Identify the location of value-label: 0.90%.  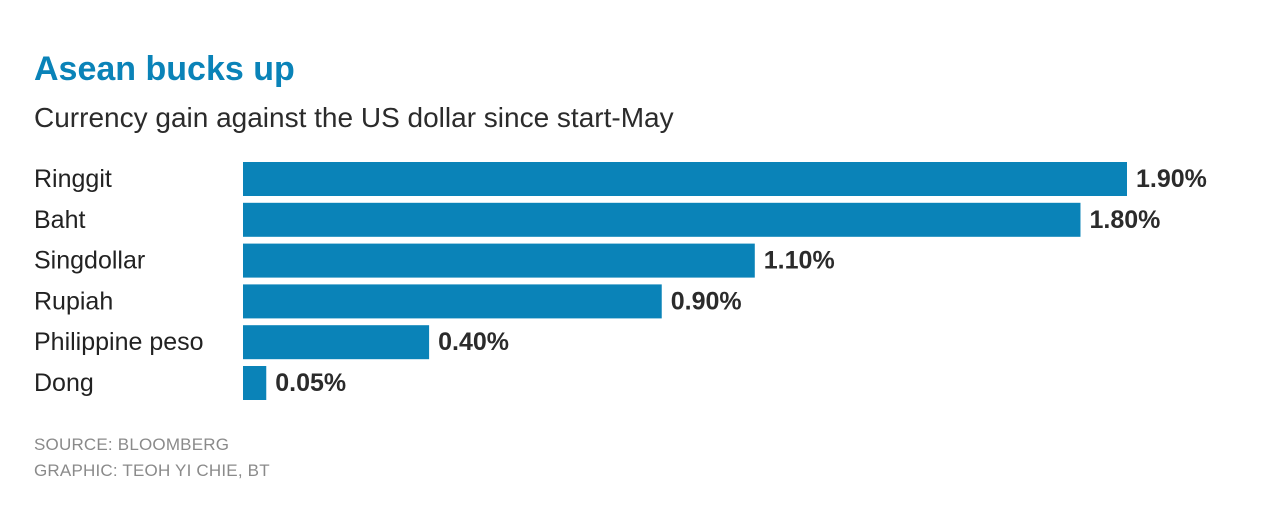
(706, 301).